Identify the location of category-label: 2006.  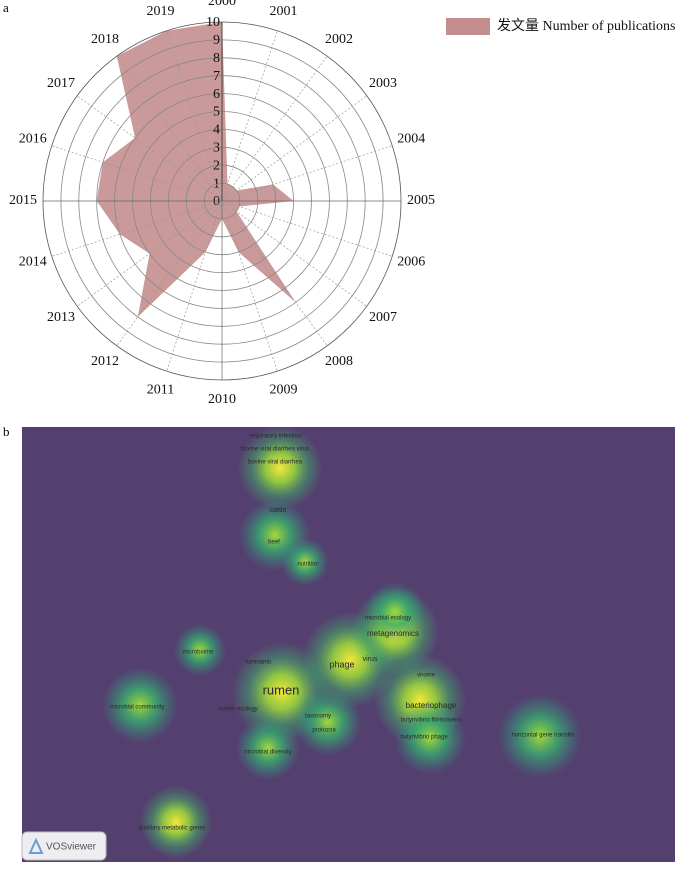
(411, 262).